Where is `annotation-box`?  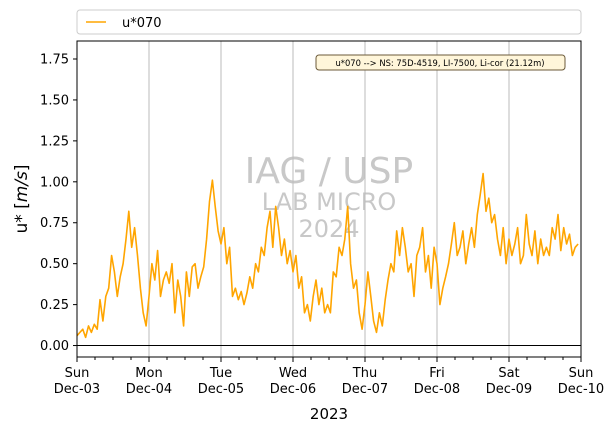 annotation-box is located at coordinates (440, 62).